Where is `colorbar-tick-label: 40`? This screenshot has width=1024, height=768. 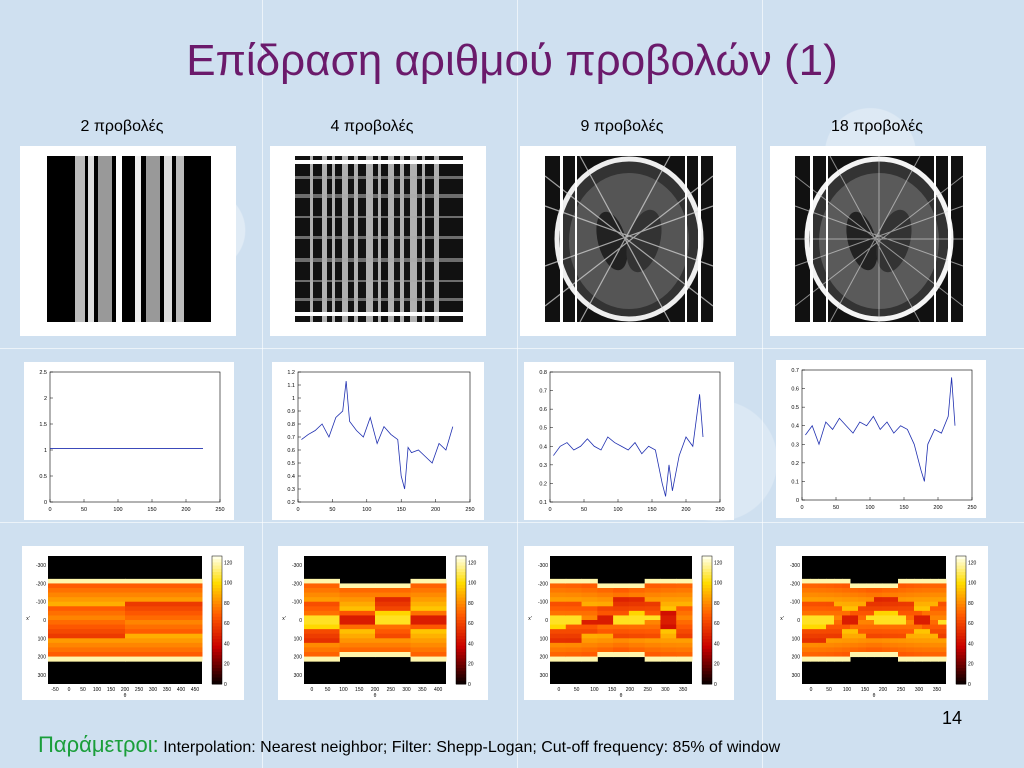 colorbar-tick-label: 40 is located at coordinates (717, 644).